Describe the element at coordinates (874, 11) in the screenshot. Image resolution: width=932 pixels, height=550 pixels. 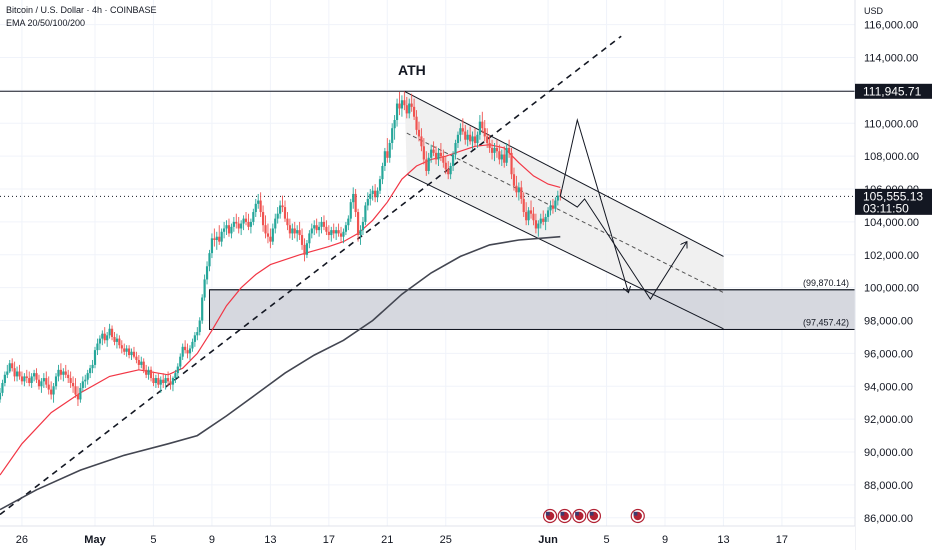
I see `currency-label: USD` at that location.